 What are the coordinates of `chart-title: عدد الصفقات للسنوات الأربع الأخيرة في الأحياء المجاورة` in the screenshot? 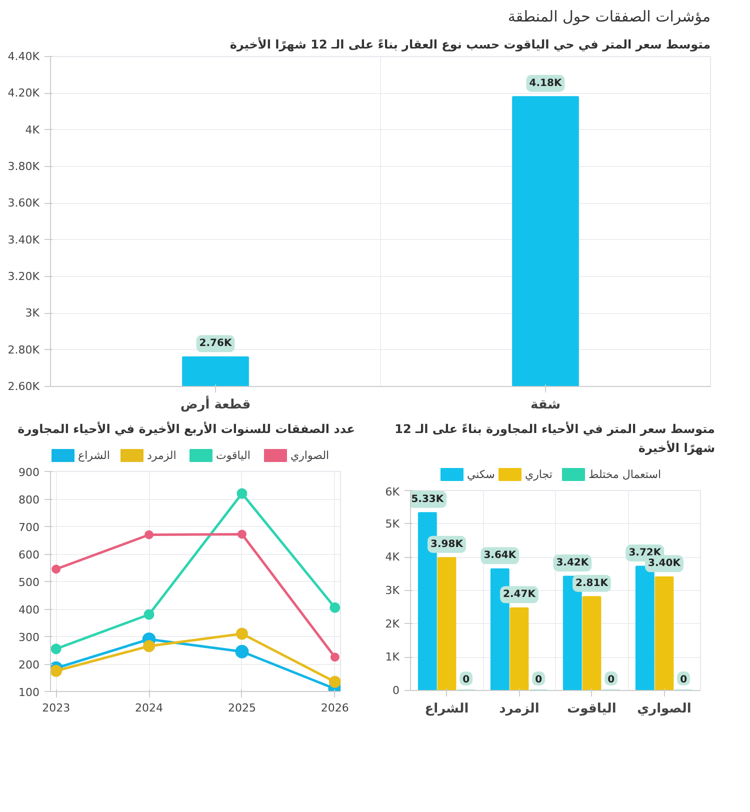 It's located at (186, 429).